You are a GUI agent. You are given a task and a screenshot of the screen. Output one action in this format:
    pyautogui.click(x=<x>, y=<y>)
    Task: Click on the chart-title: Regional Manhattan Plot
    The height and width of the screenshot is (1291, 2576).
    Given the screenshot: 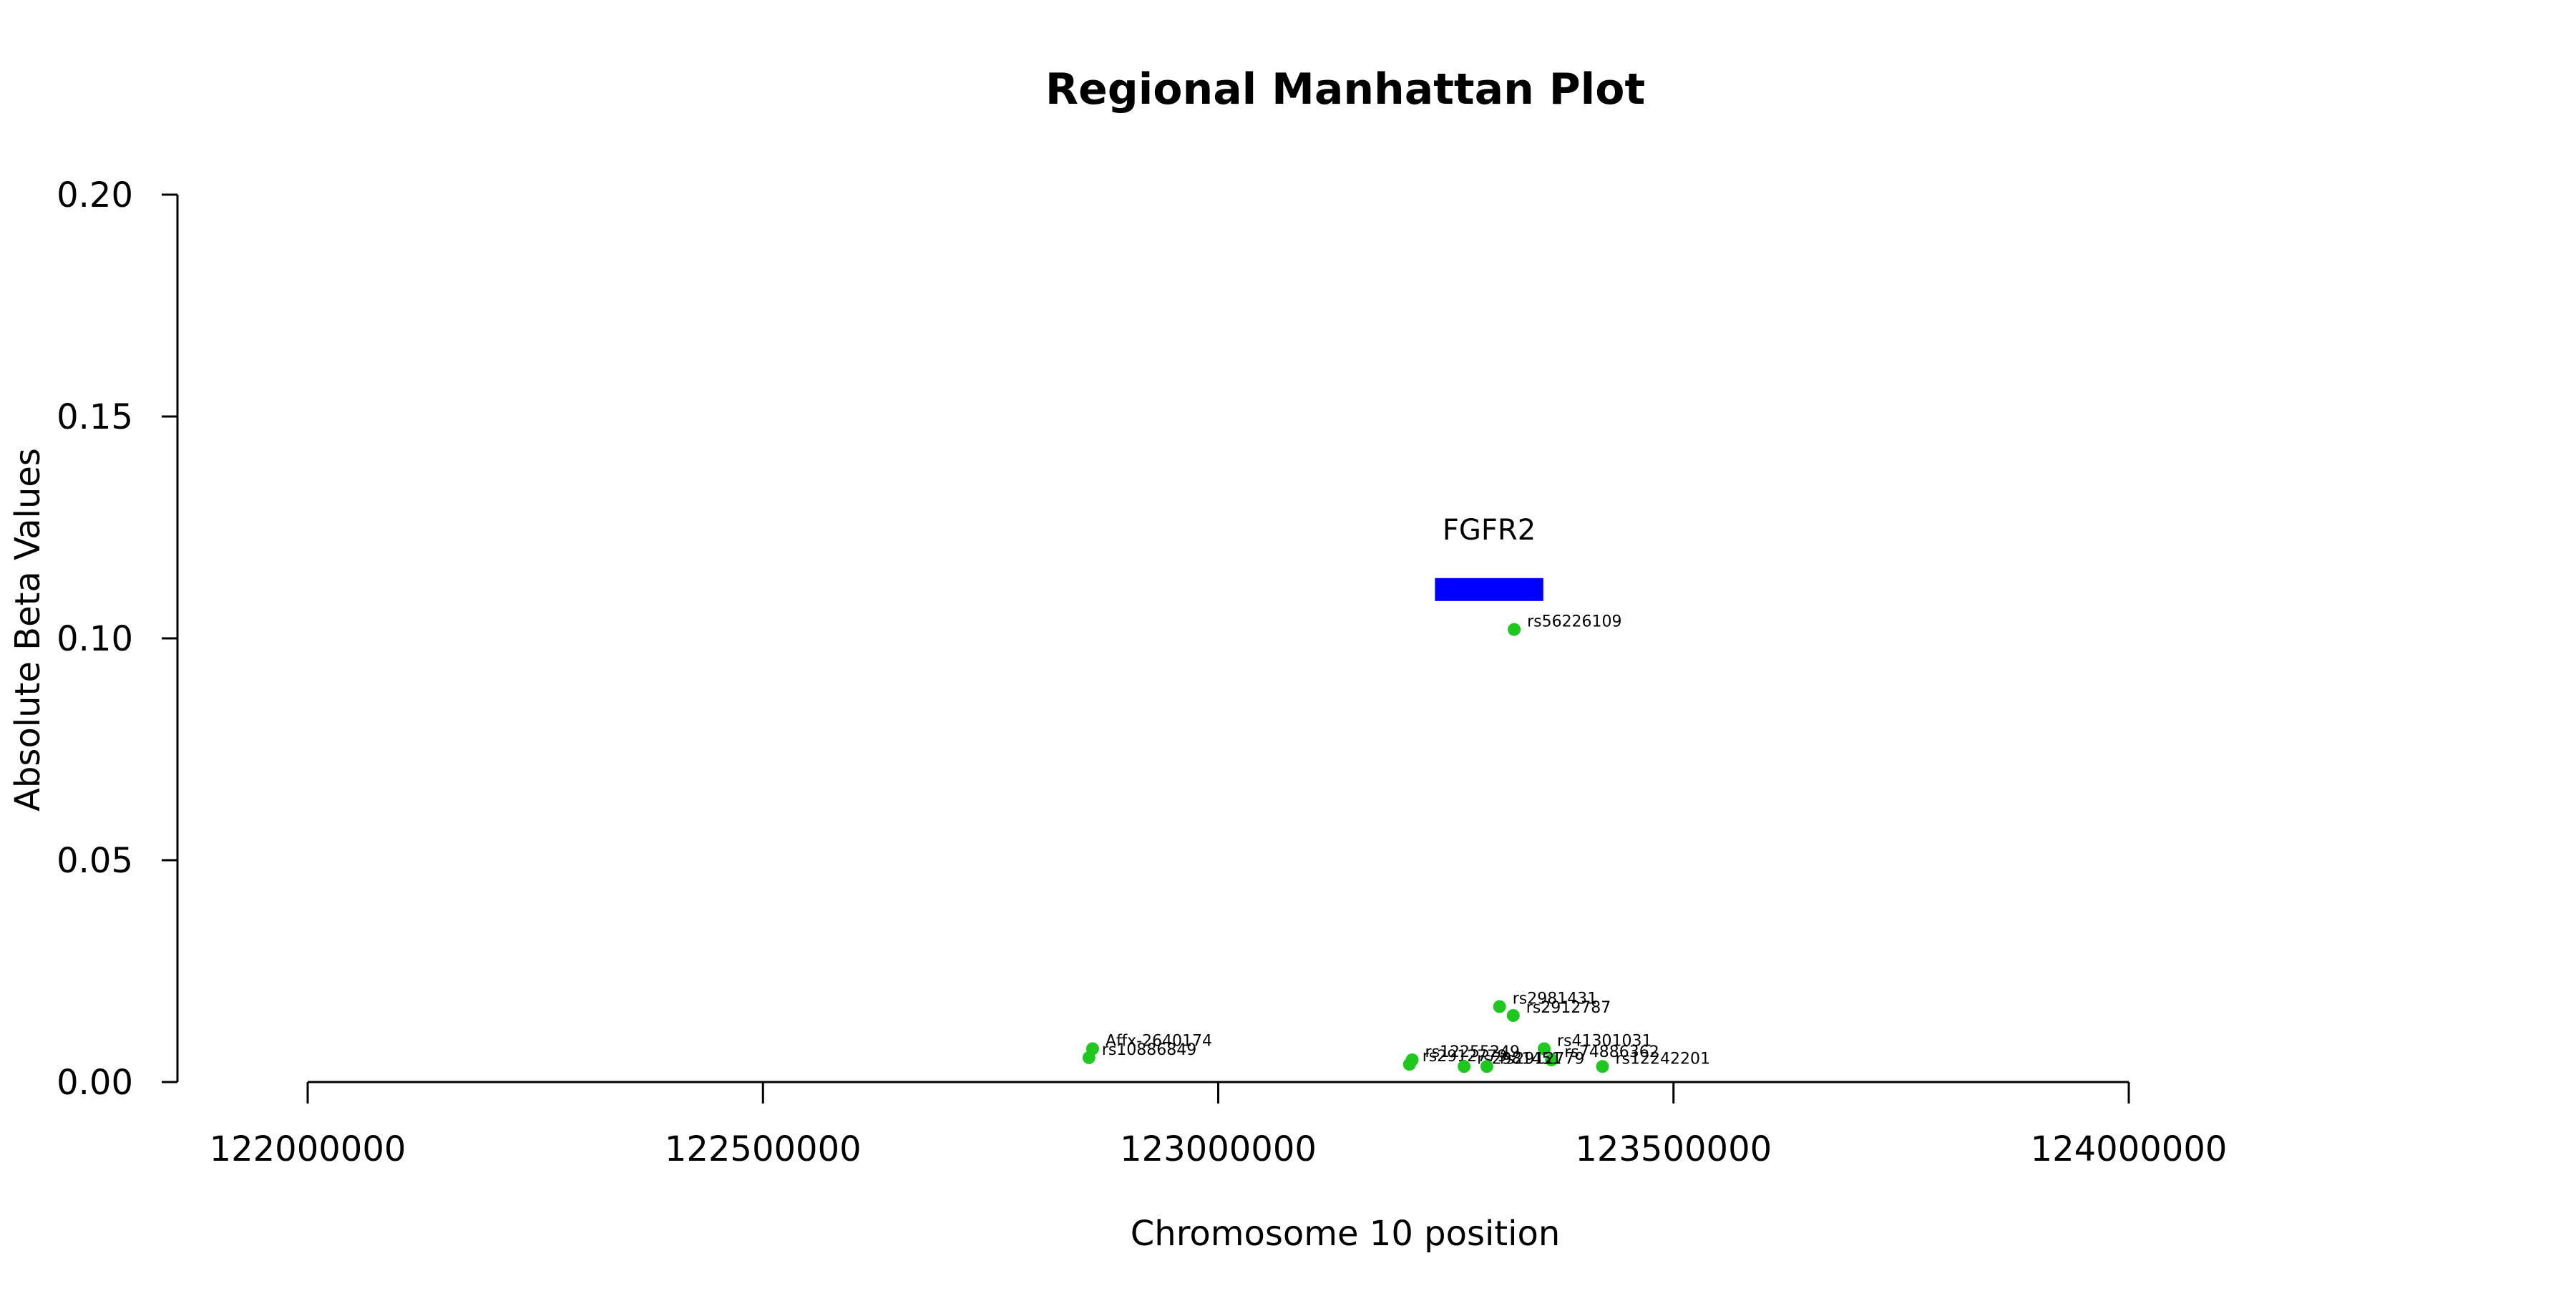 What is the action you would take?
    pyautogui.click(x=1345, y=89)
    